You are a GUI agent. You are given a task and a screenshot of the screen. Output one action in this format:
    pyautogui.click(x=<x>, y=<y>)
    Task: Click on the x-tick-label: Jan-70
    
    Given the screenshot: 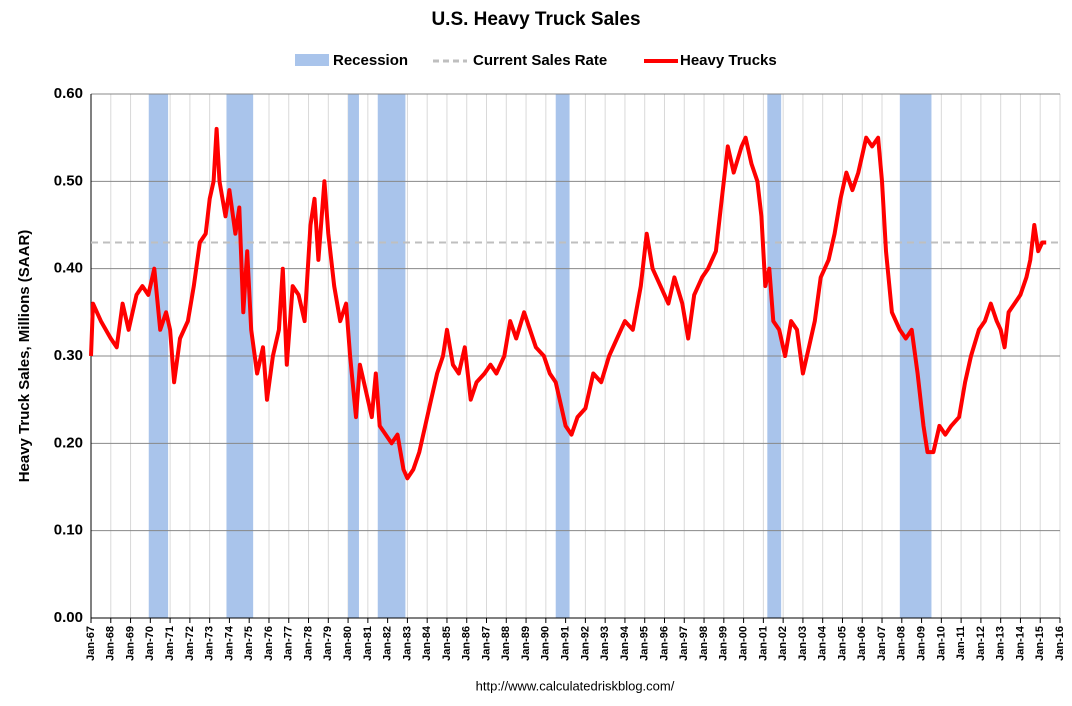 What is the action you would take?
    pyautogui.click(x=150, y=643)
    